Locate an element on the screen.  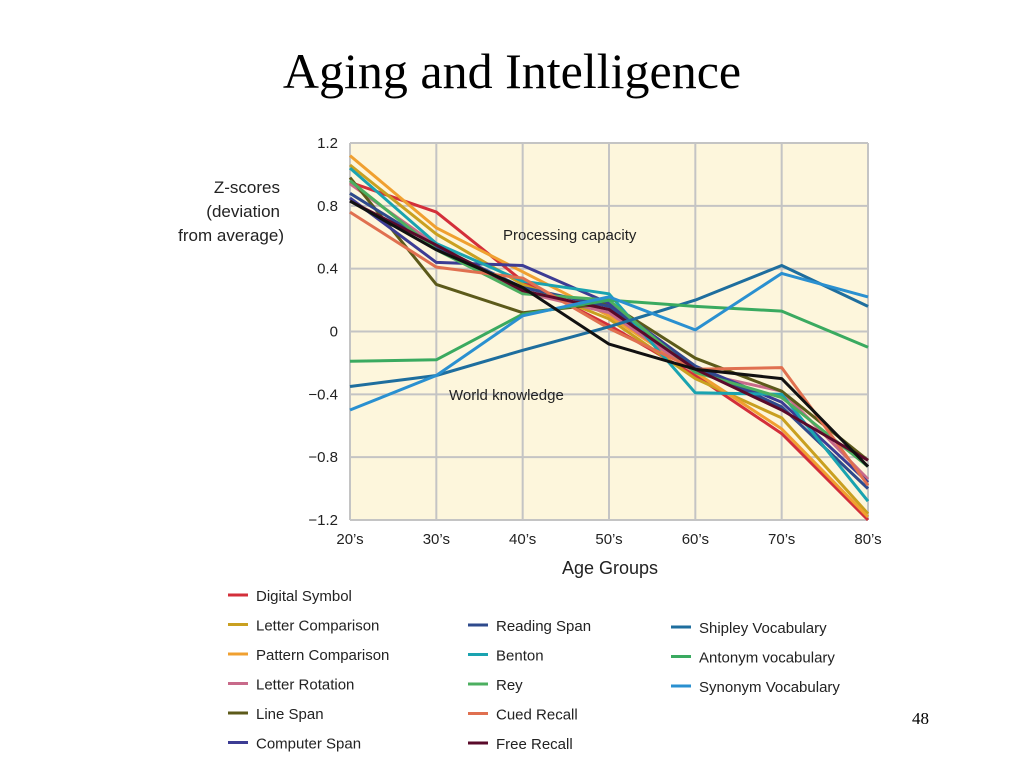
x-tick-labels: 20’s 30’s 40’s 50’s 60’s 70’s 80’s is located at coordinates (608, 539).